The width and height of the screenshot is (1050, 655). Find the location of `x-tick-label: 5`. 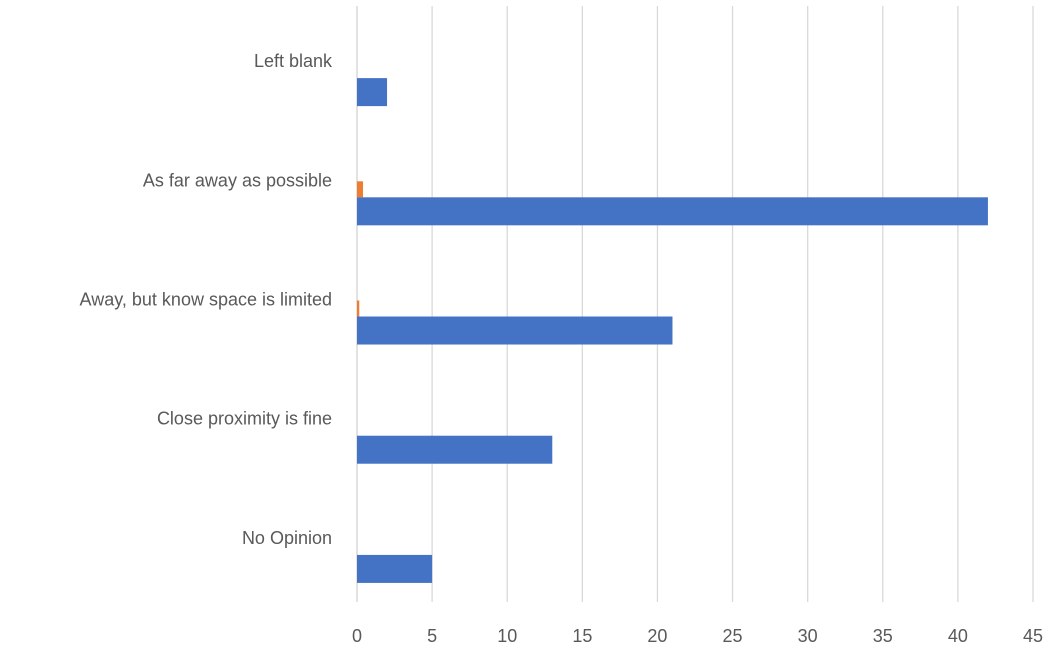

x-tick-label: 5 is located at coordinates (432, 636).